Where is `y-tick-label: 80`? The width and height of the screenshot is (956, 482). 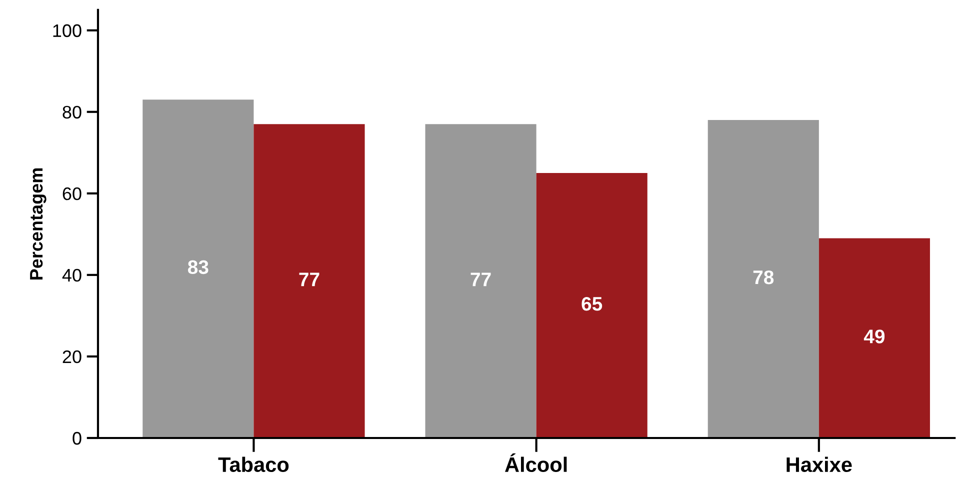 y-tick-label: 80 is located at coordinates (72, 112).